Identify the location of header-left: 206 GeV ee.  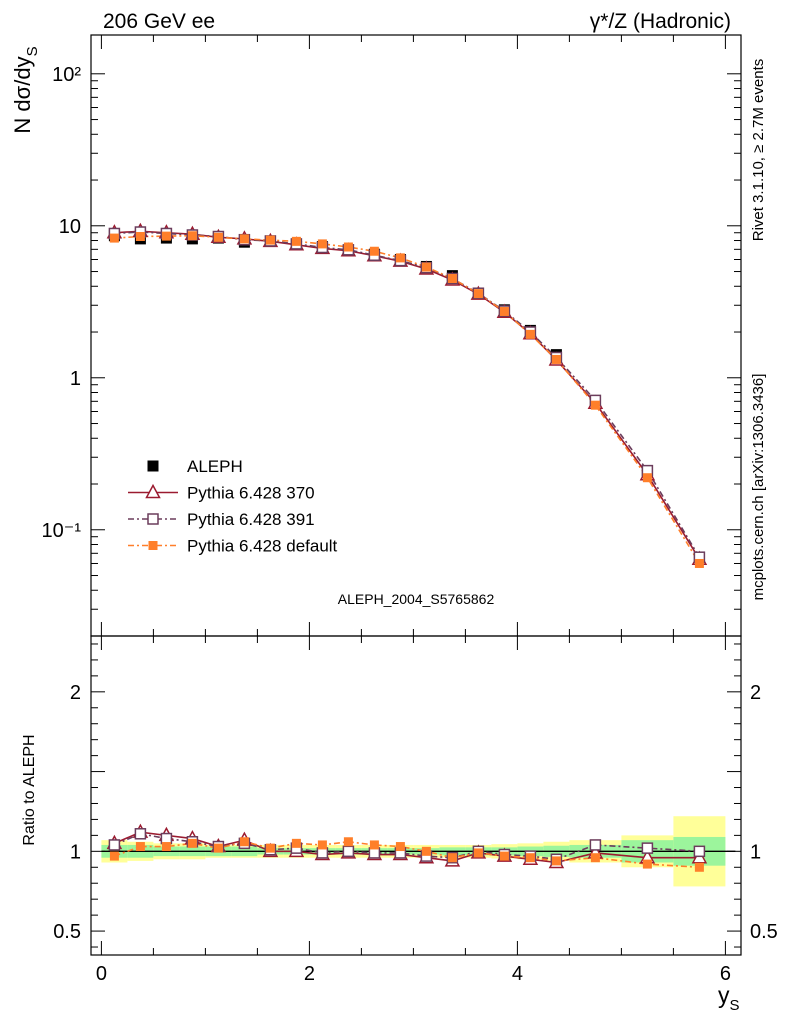
(159, 21).